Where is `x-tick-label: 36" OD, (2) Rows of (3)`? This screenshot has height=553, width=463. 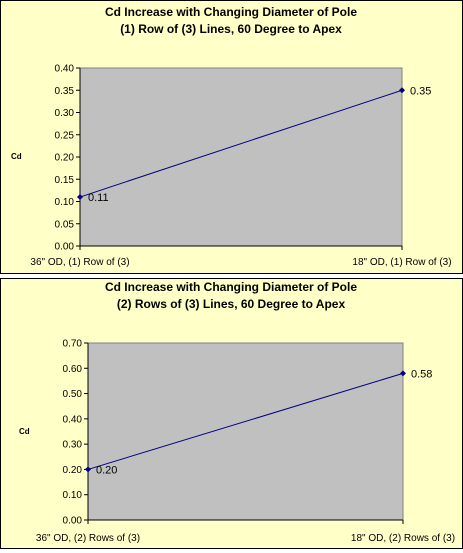 x-tick-label: 36" OD, (2) Rows of (3) is located at coordinates (88, 538).